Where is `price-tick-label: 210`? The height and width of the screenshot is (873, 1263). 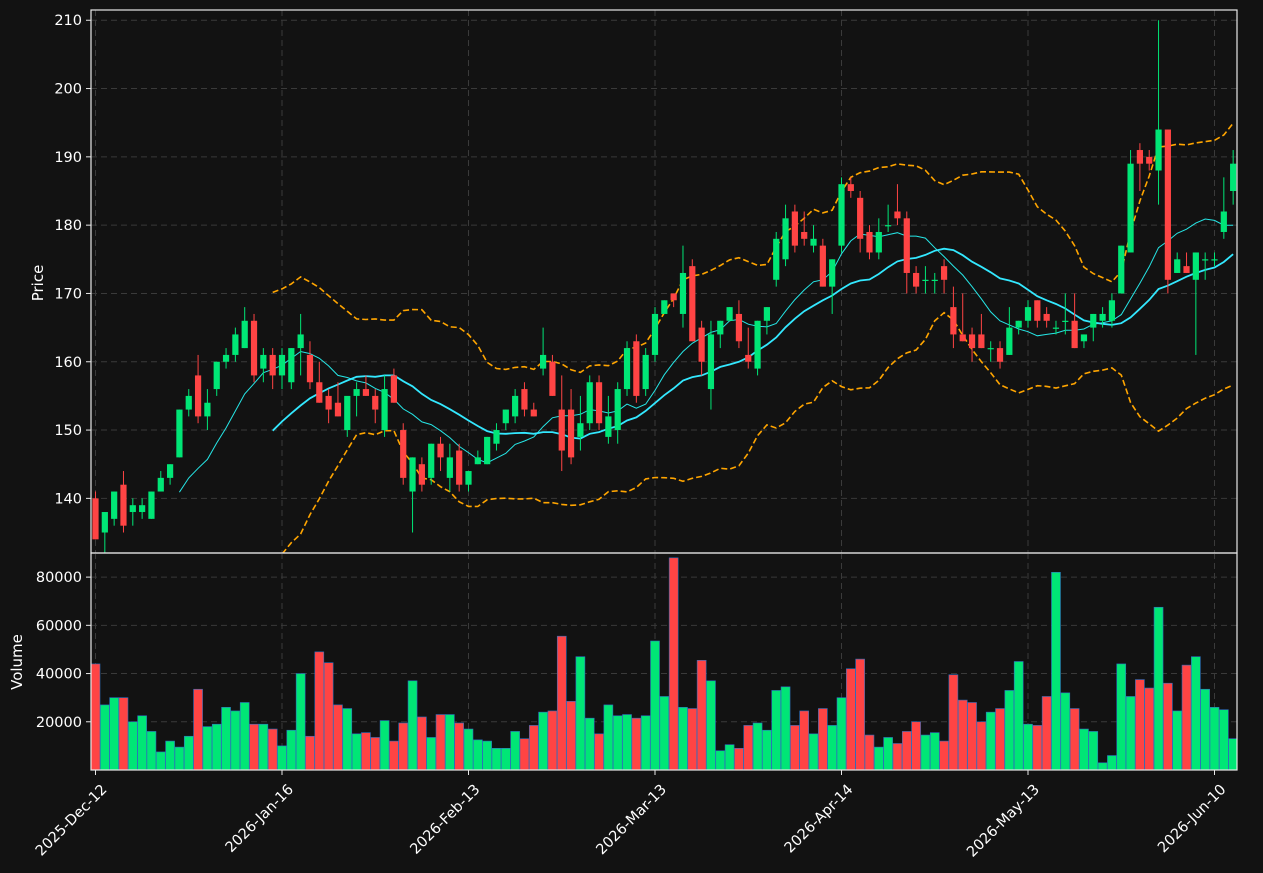 price-tick-label: 210 is located at coordinates (68, 21).